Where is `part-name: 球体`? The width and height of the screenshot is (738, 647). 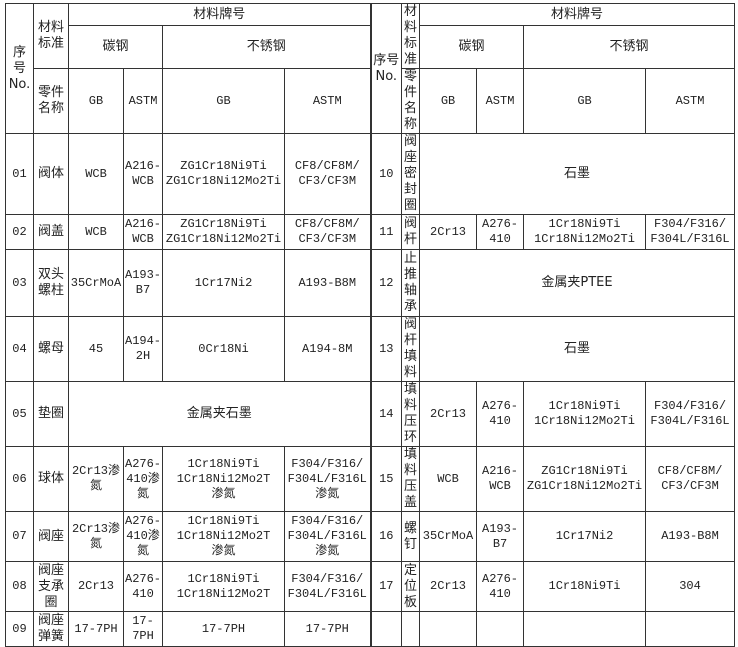 part-name: 球体 is located at coordinates (51, 479).